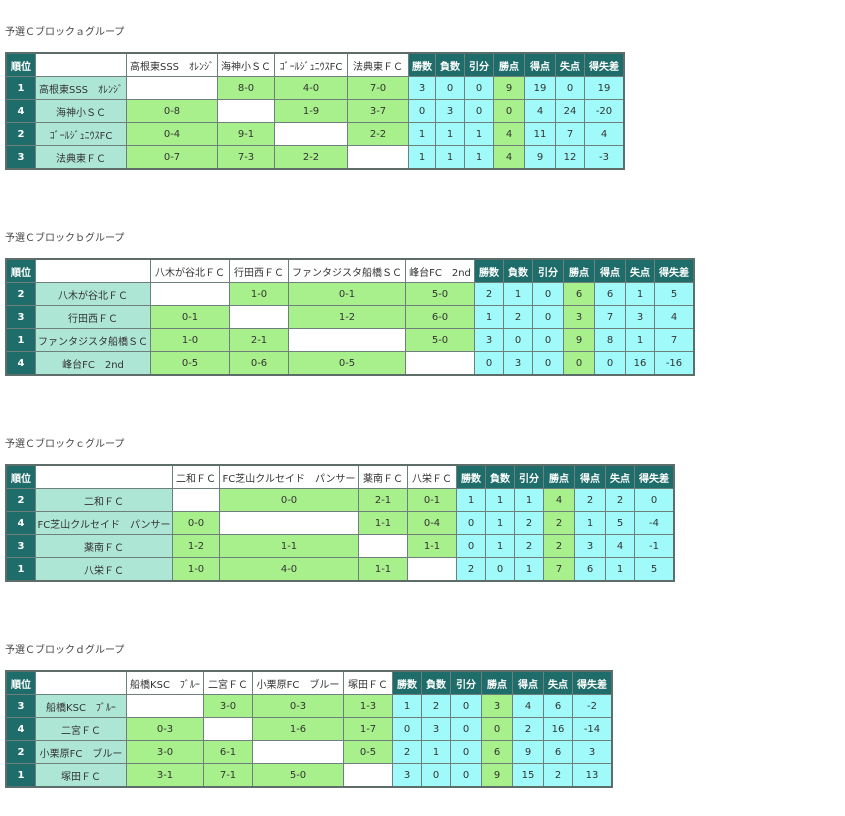  I want to click on points-cell: 7, so click(559, 569).